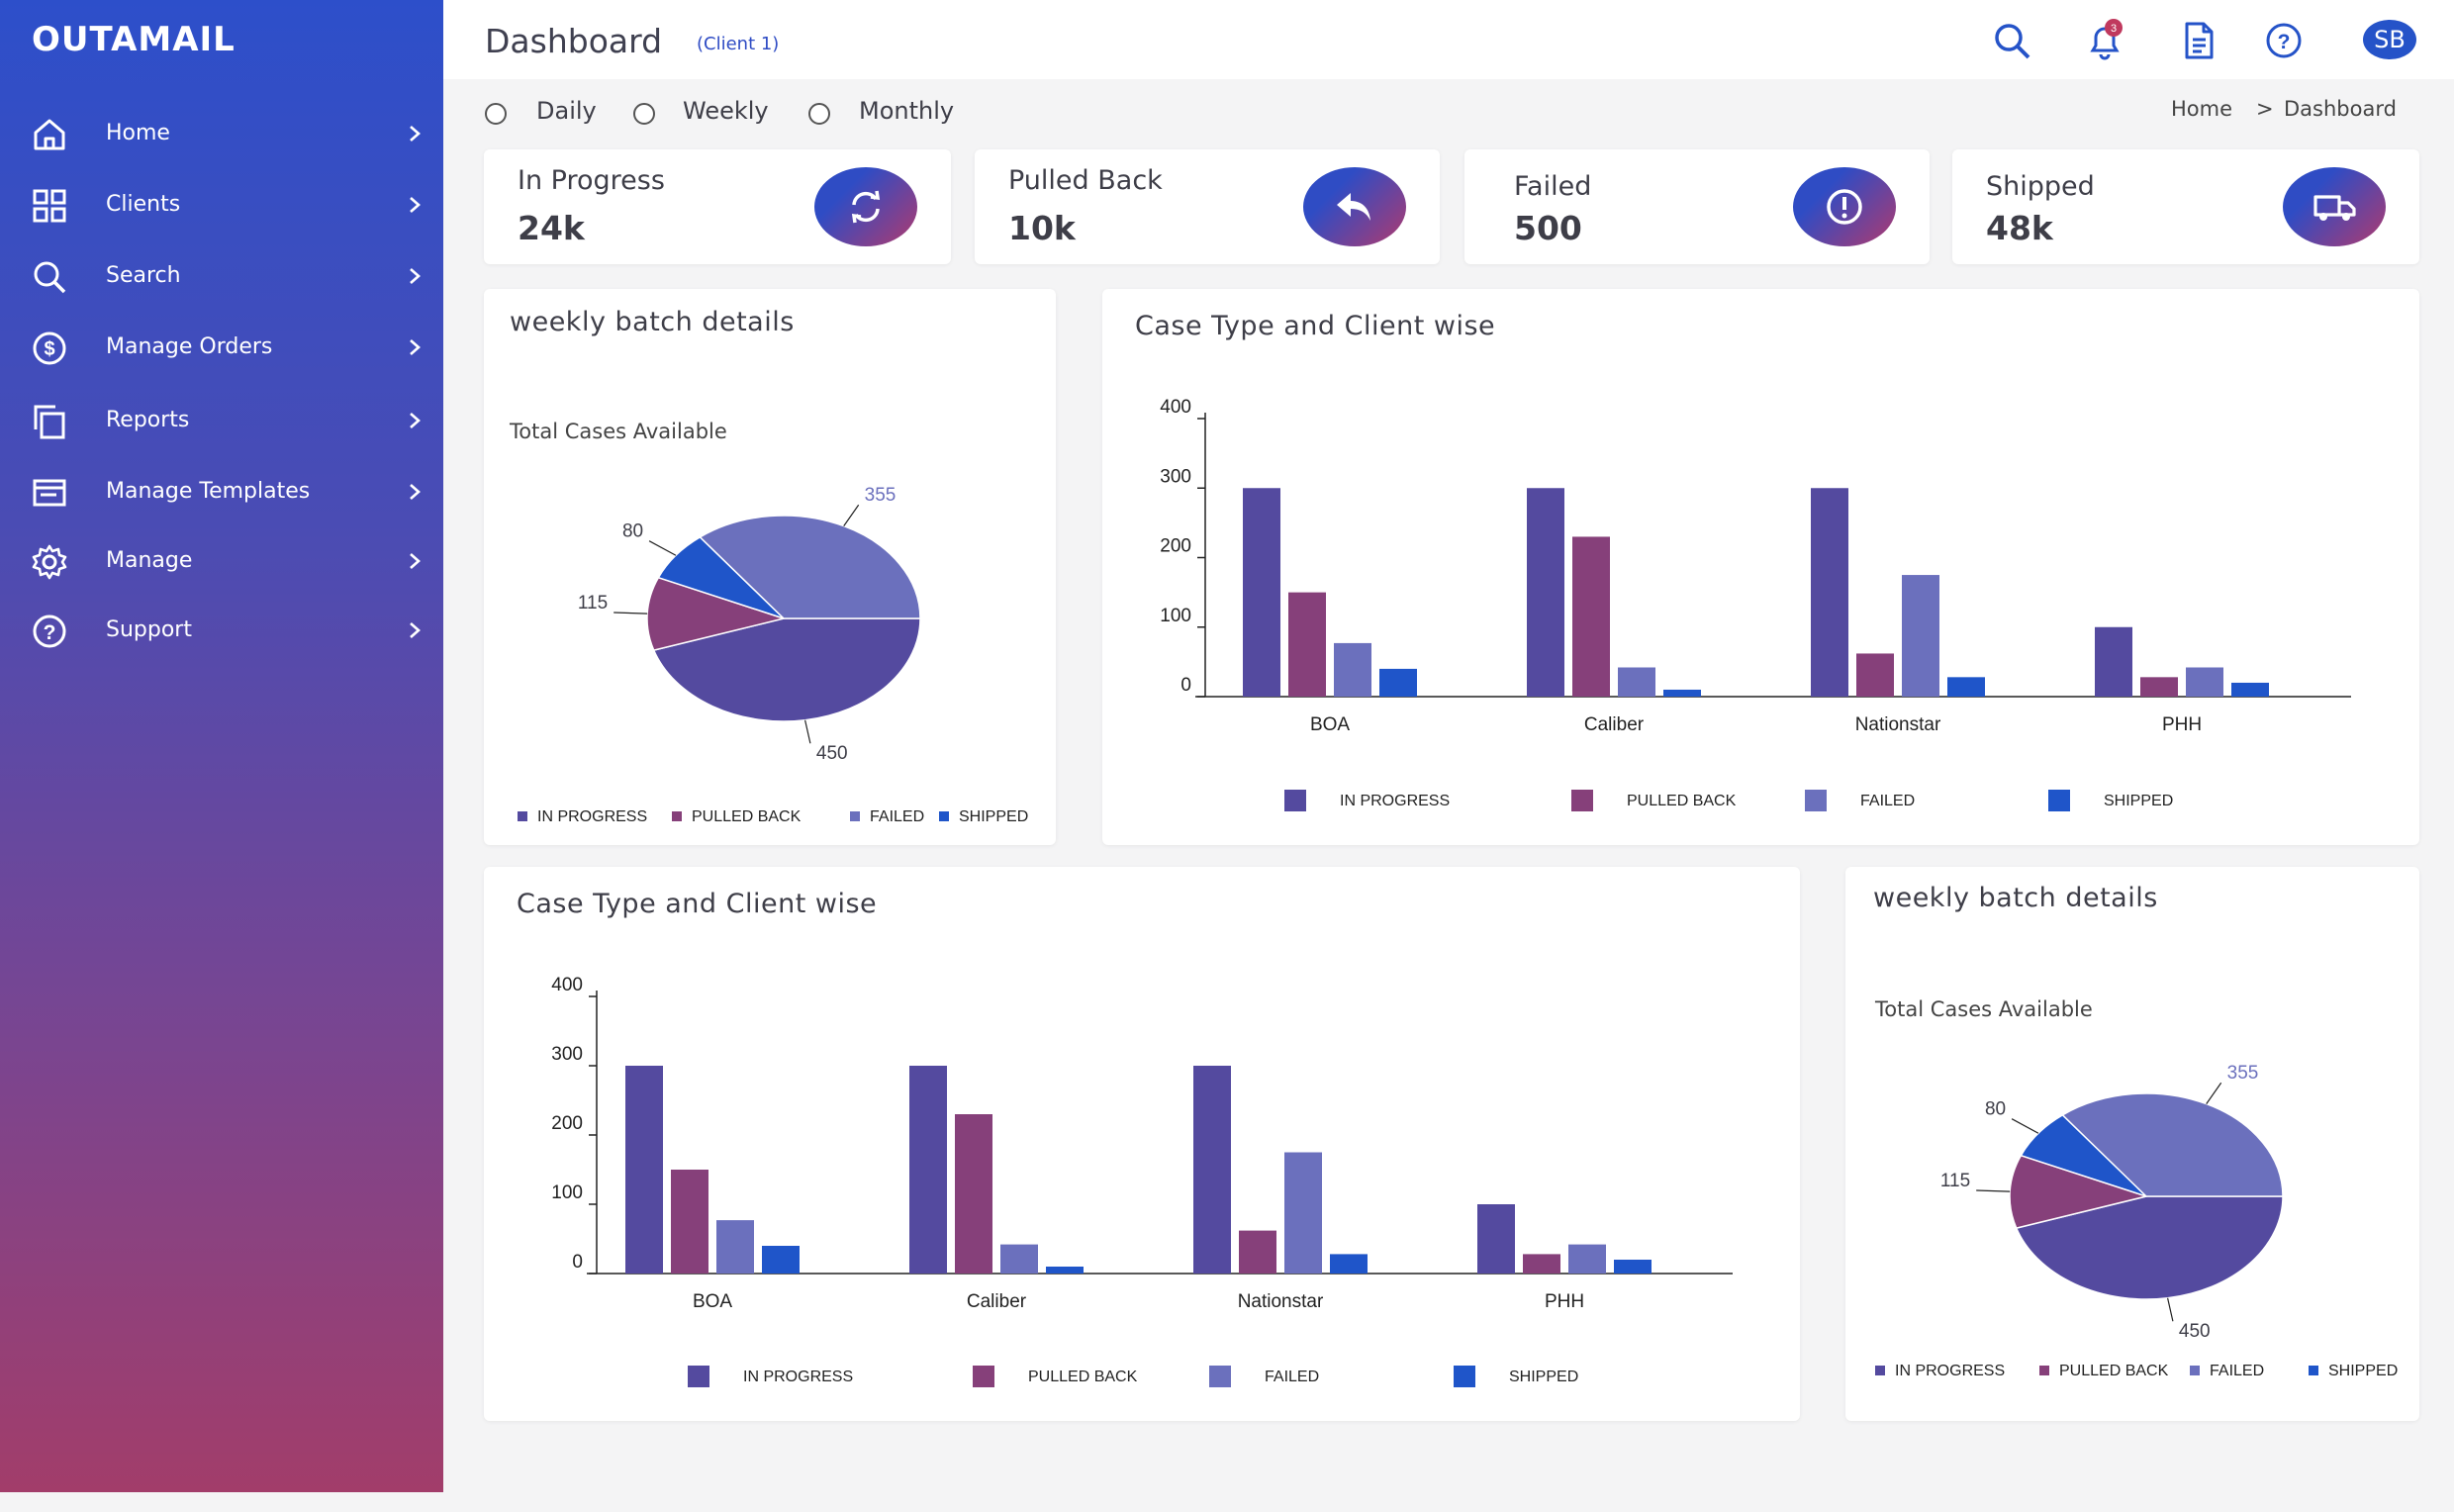 This screenshot has width=2454, height=1512. Describe the element at coordinates (2243, 1074) in the screenshot. I see `pie-slice-label: 355` at that location.